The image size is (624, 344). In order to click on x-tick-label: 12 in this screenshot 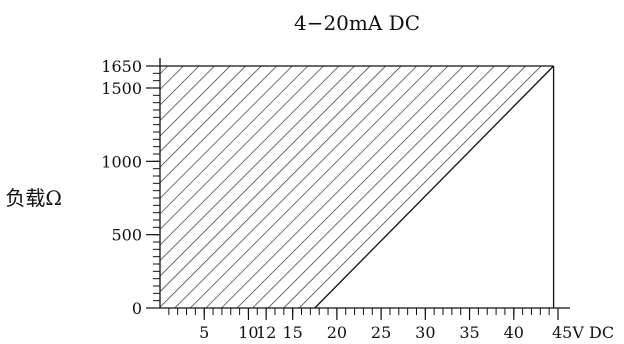, I will do `click(266, 332)`.